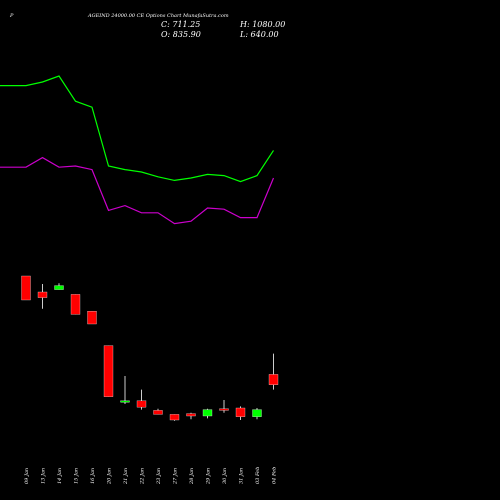 The height and width of the screenshot is (500, 500). What do you see at coordinates (44, 476) in the screenshot?
I see `x-tick-label: 13 Jan` at bounding box center [44, 476].